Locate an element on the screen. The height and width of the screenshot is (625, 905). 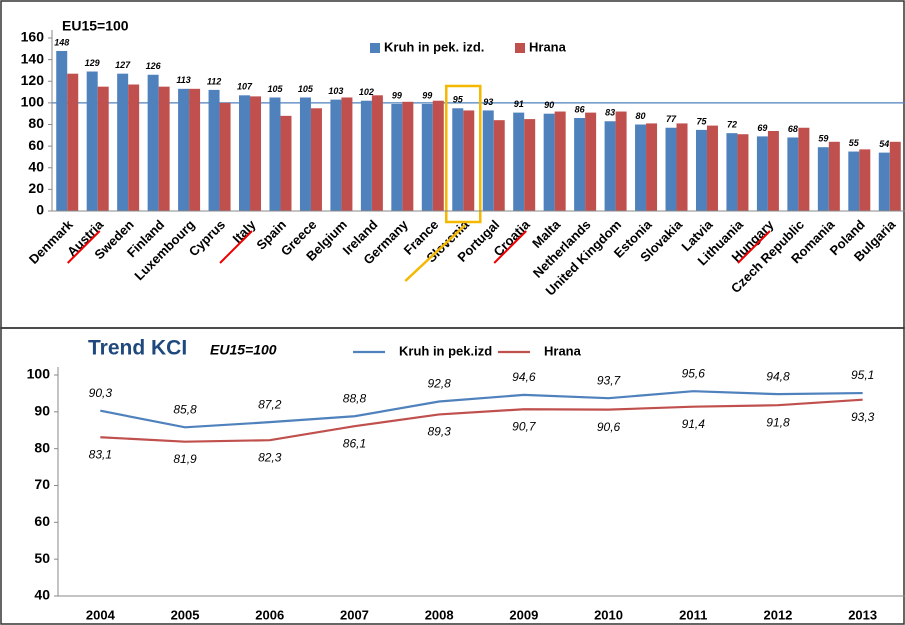
y-tick-label: 50 is located at coordinates (42, 558).